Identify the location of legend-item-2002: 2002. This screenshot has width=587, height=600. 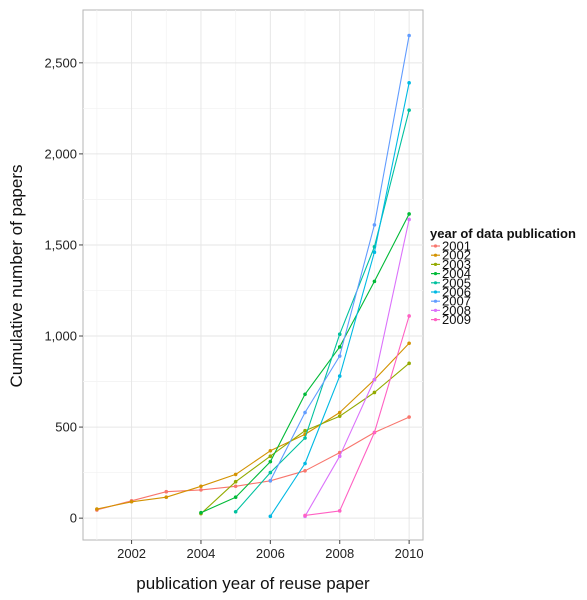
(451, 255).